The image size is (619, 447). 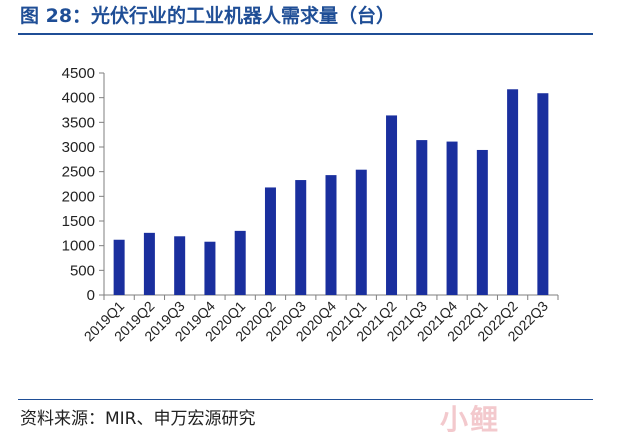 What do you see at coordinates (91, 295) in the screenshot?
I see `y-tick-label: 0` at bounding box center [91, 295].